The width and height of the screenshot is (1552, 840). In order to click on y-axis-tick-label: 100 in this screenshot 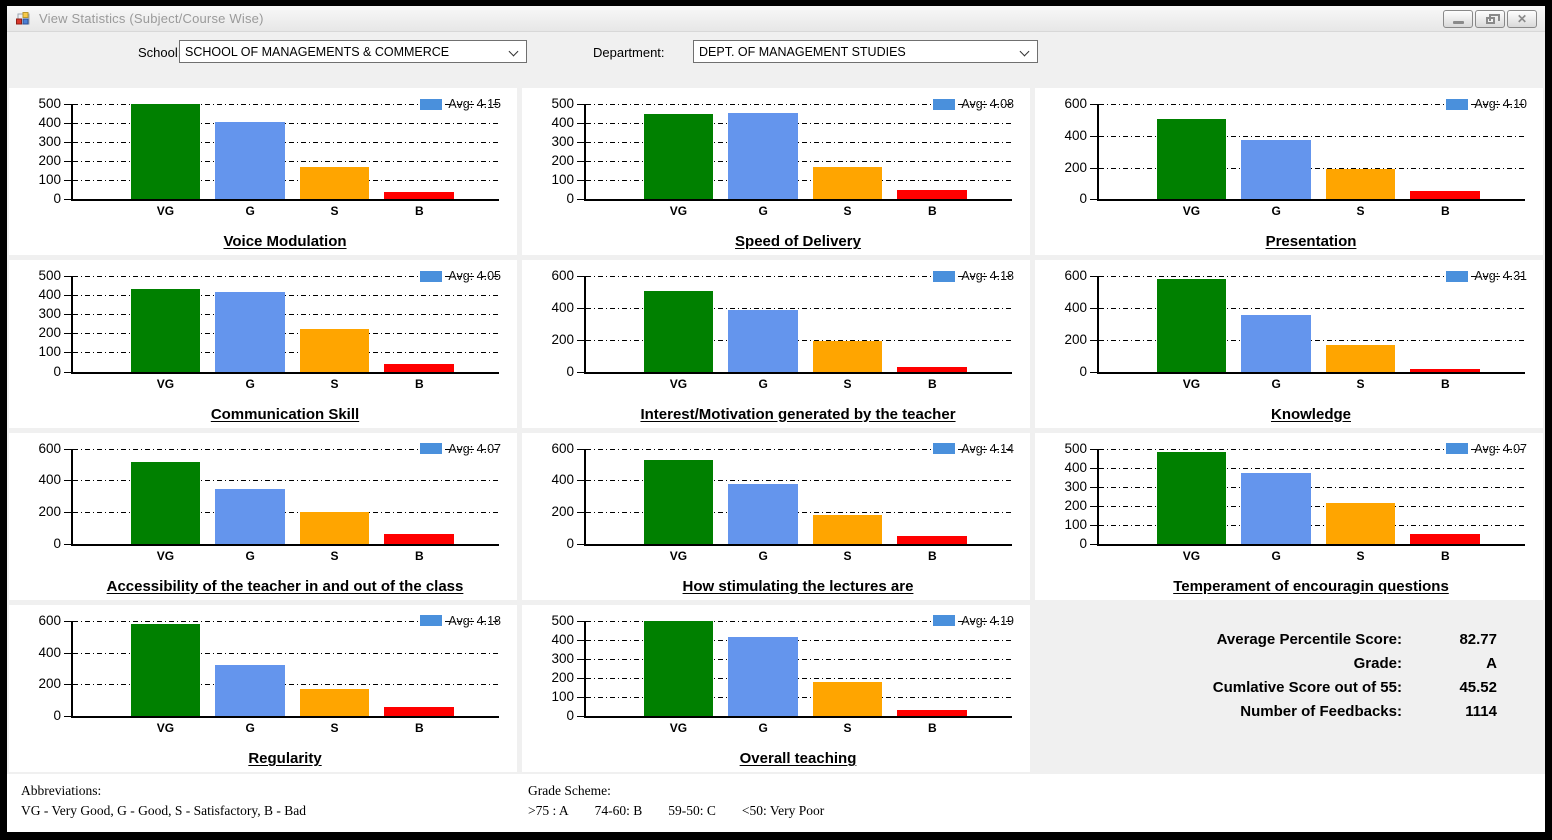, I will do `click(1075, 524)`.